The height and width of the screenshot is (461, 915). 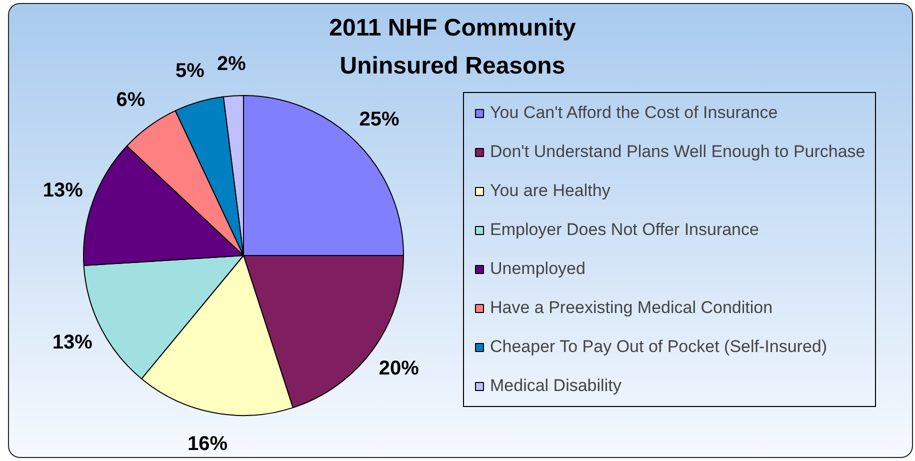 I want to click on data-label: 25%, so click(x=379, y=119).